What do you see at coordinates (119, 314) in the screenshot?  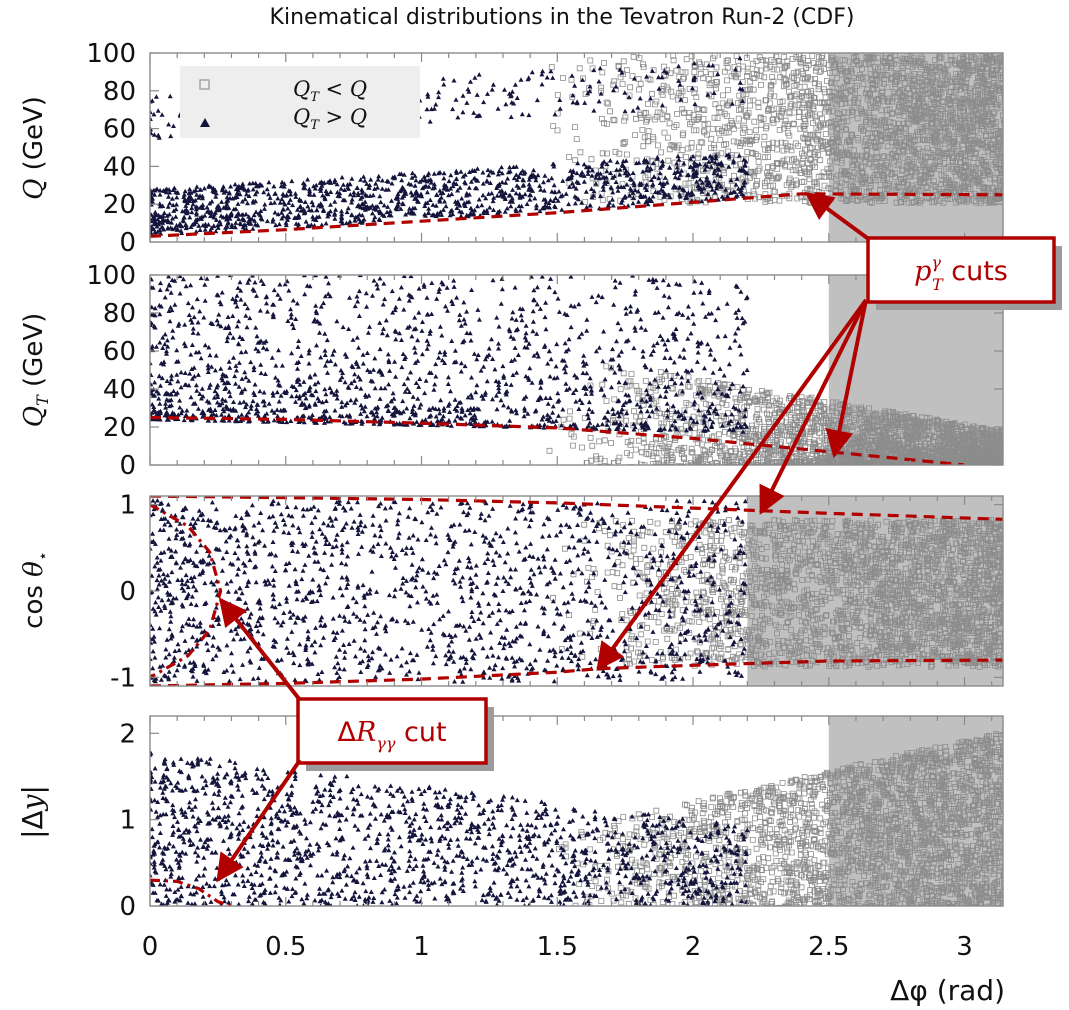 I see `ytick-label-QT: 80` at bounding box center [119, 314].